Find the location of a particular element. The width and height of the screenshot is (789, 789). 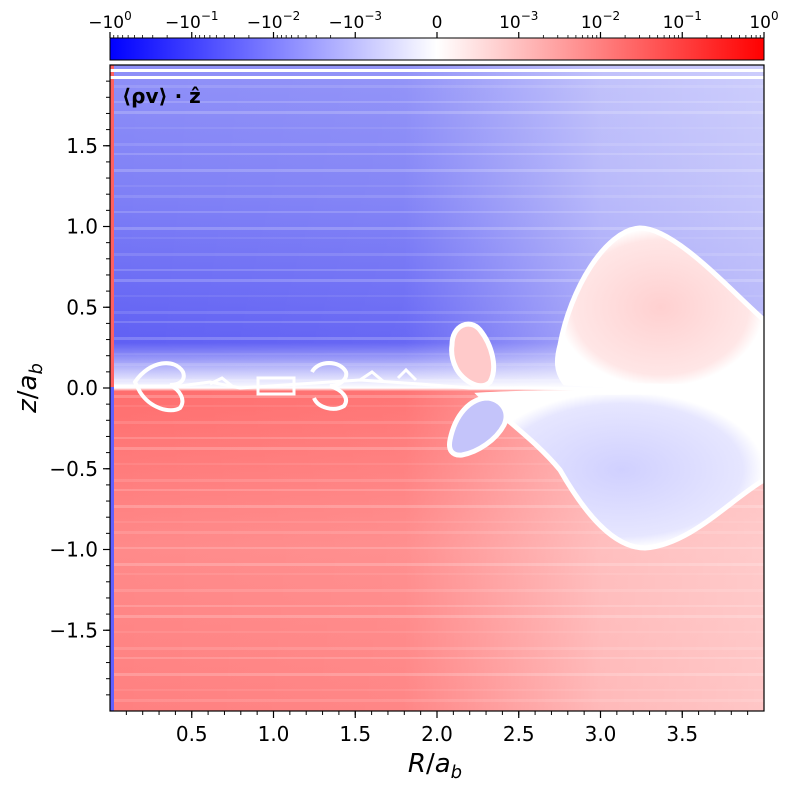

left-edge-strip-bottom is located at coordinates (112, 549).